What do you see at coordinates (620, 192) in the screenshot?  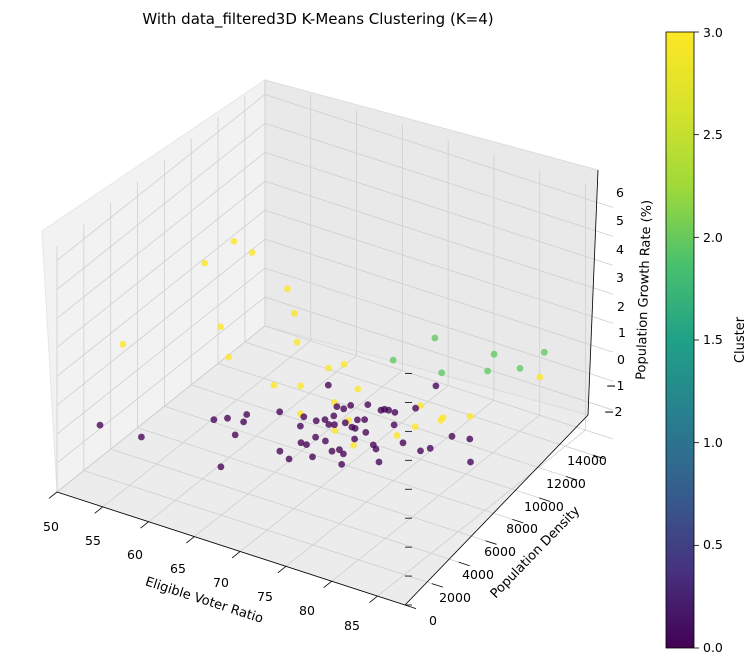 I see `z-tick-label: 6` at bounding box center [620, 192].